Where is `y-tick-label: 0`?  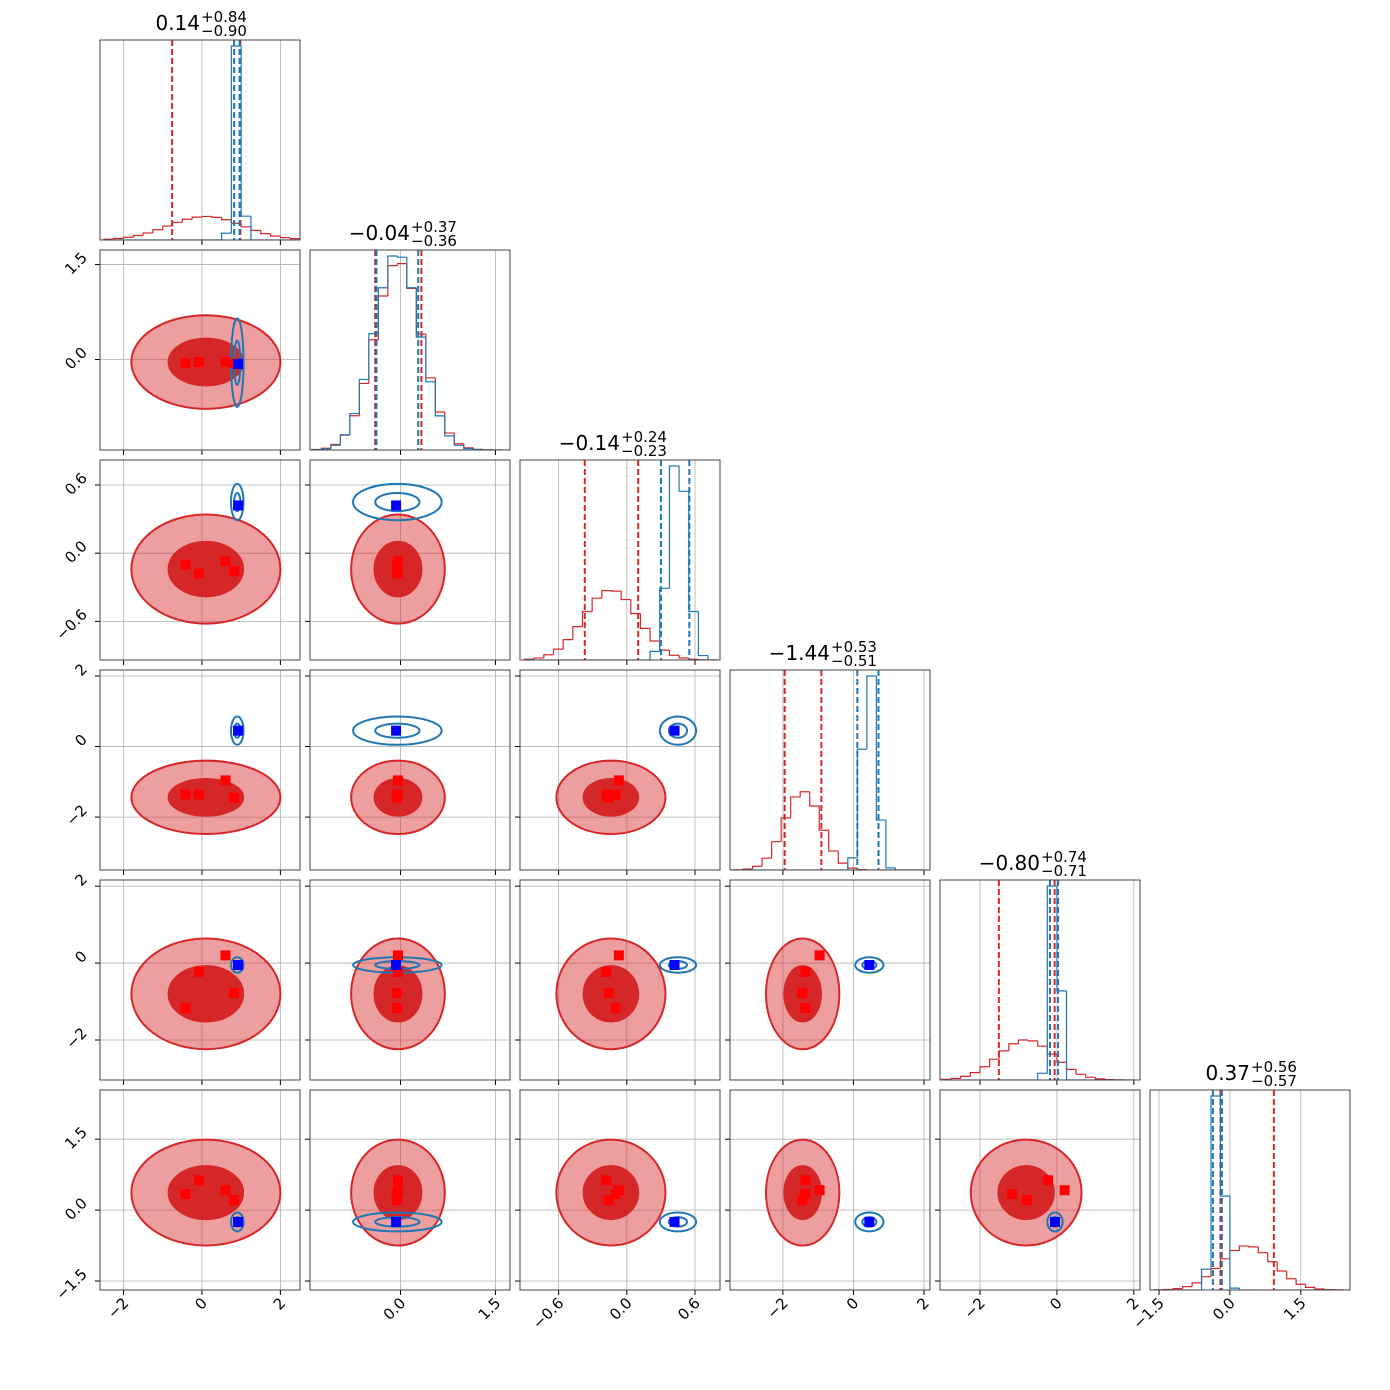
y-tick-label: 0 is located at coordinates (80, 740).